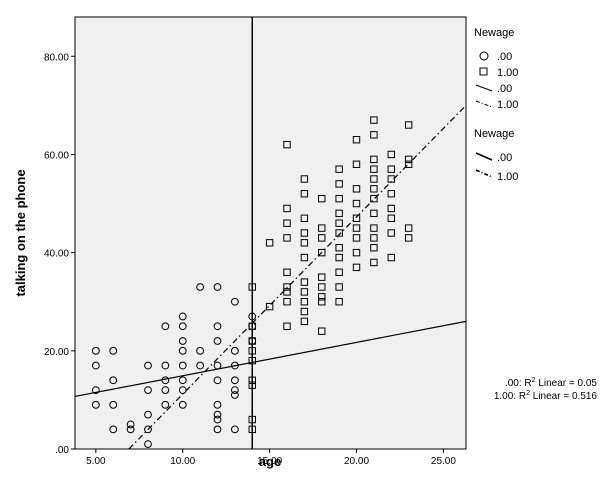 This screenshot has height=501, width=613. I want to click on y-tick-label: 40.00, so click(56, 254).